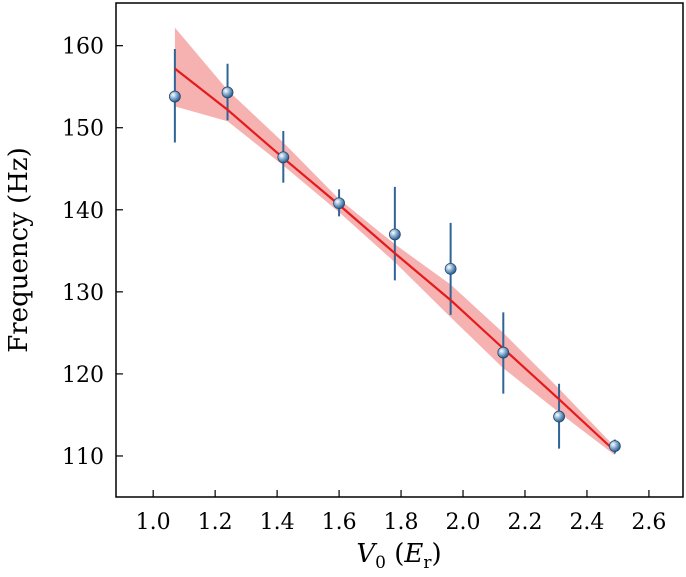 The image size is (686, 577). What do you see at coordinates (83, 293) in the screenshot?
I see `y-tick-label: 130` at bounding box center [83, 293].